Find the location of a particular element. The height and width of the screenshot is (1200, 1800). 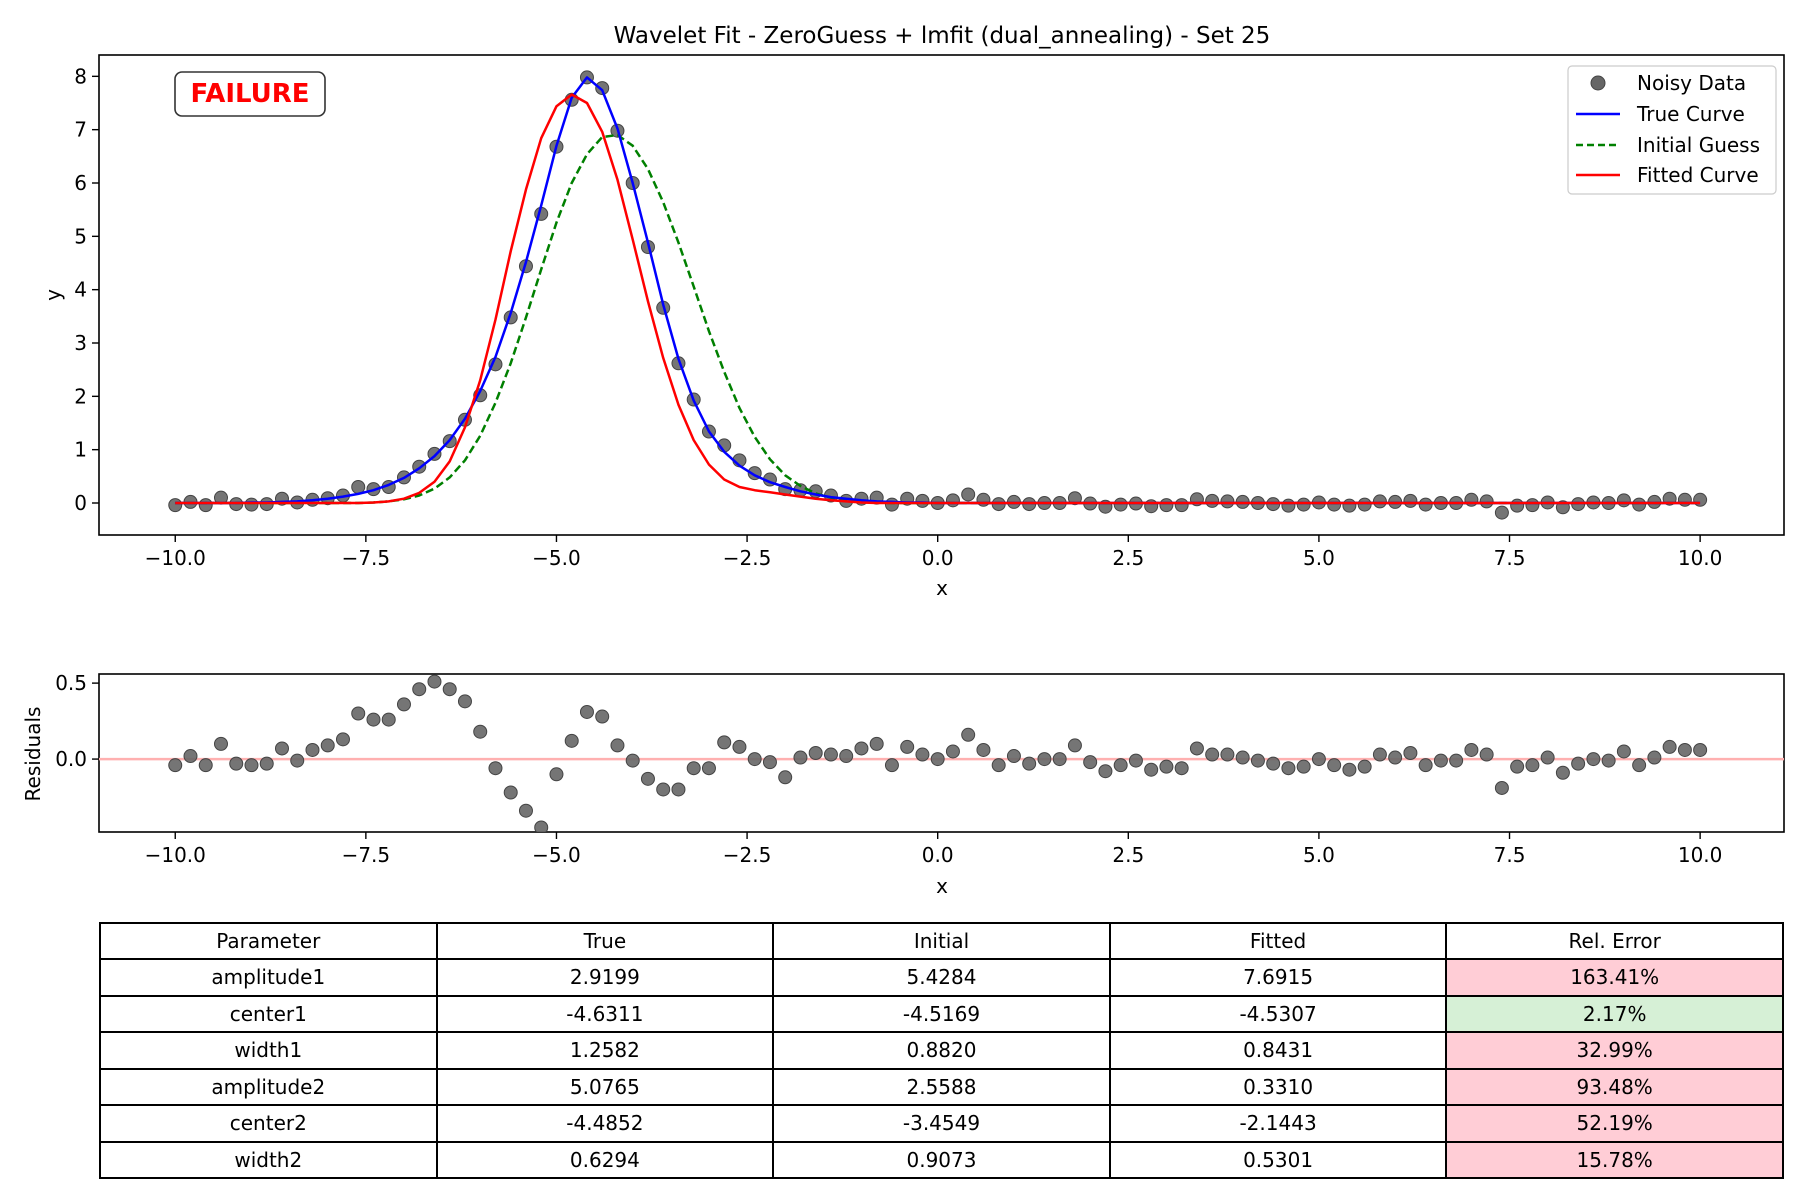

residual-xtick-label: −10.0 is located at coordinates (175, 855).